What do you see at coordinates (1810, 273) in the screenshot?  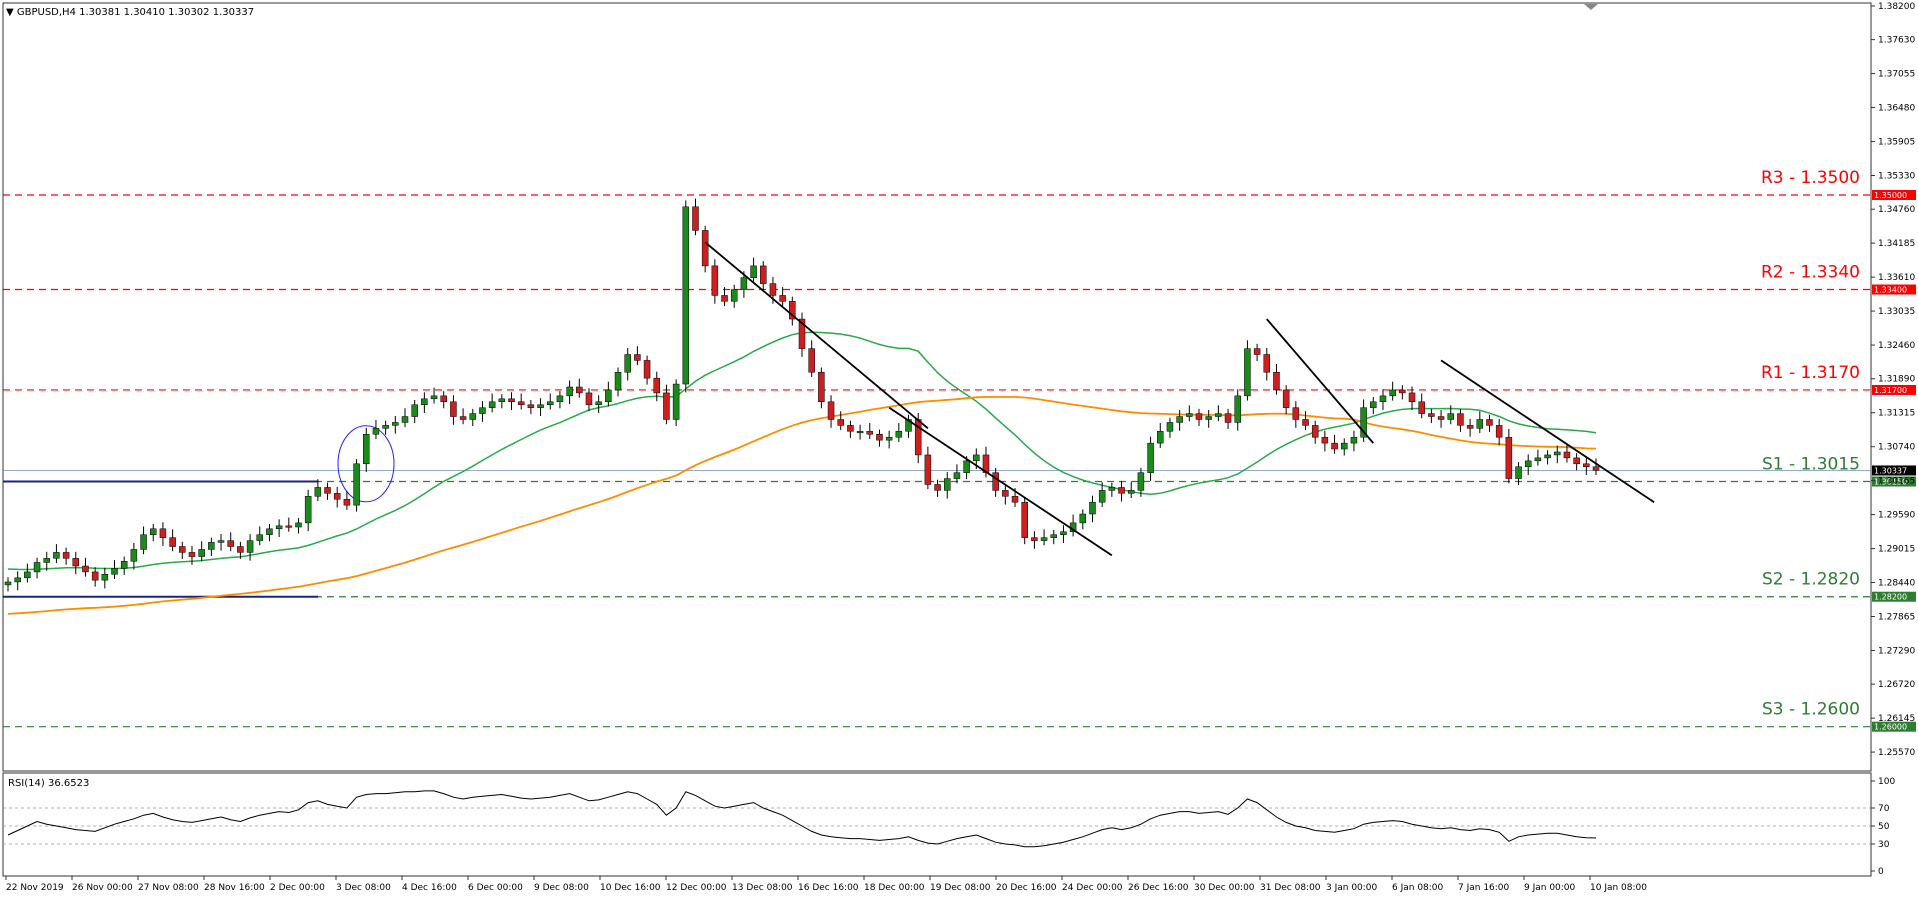 I see `level-label: R2 - 1.3340` at bounding box center [1810, 273].